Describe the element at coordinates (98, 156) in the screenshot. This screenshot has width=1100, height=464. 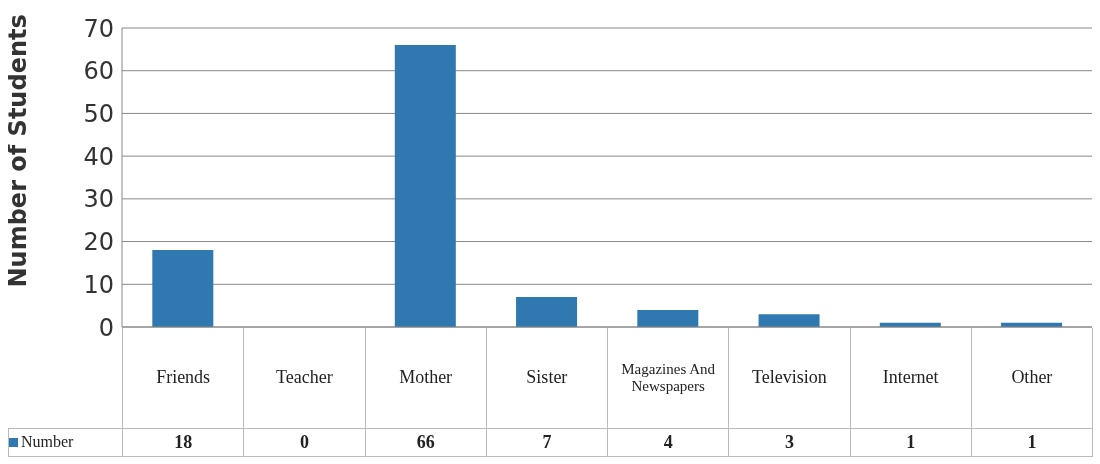
I see `y-tick-label: 40` at that location.